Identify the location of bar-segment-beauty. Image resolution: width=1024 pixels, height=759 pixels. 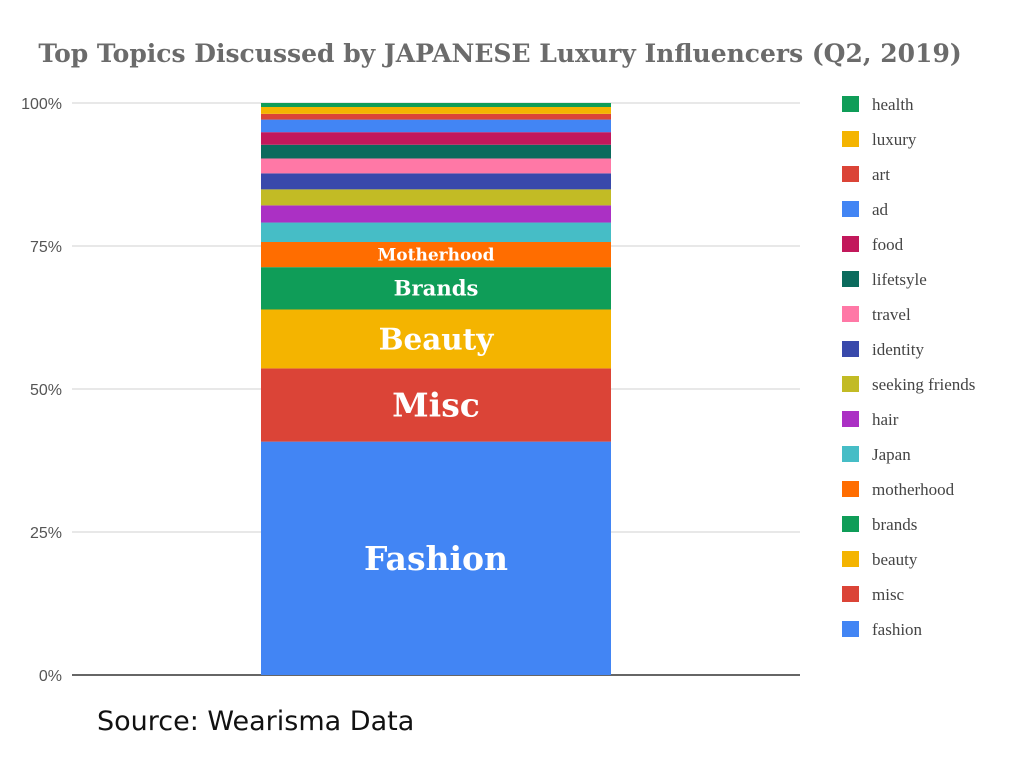
(436, 339).